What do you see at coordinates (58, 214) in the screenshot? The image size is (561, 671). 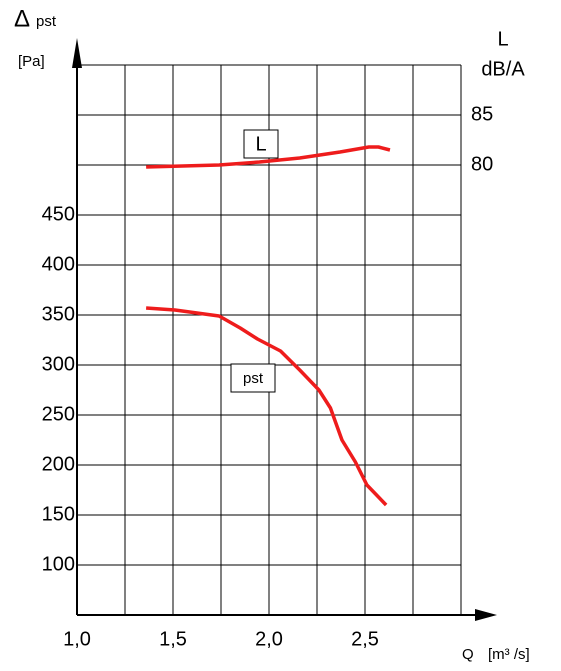 I see `y-tick-label: 450` at bounding box center [58, 214].